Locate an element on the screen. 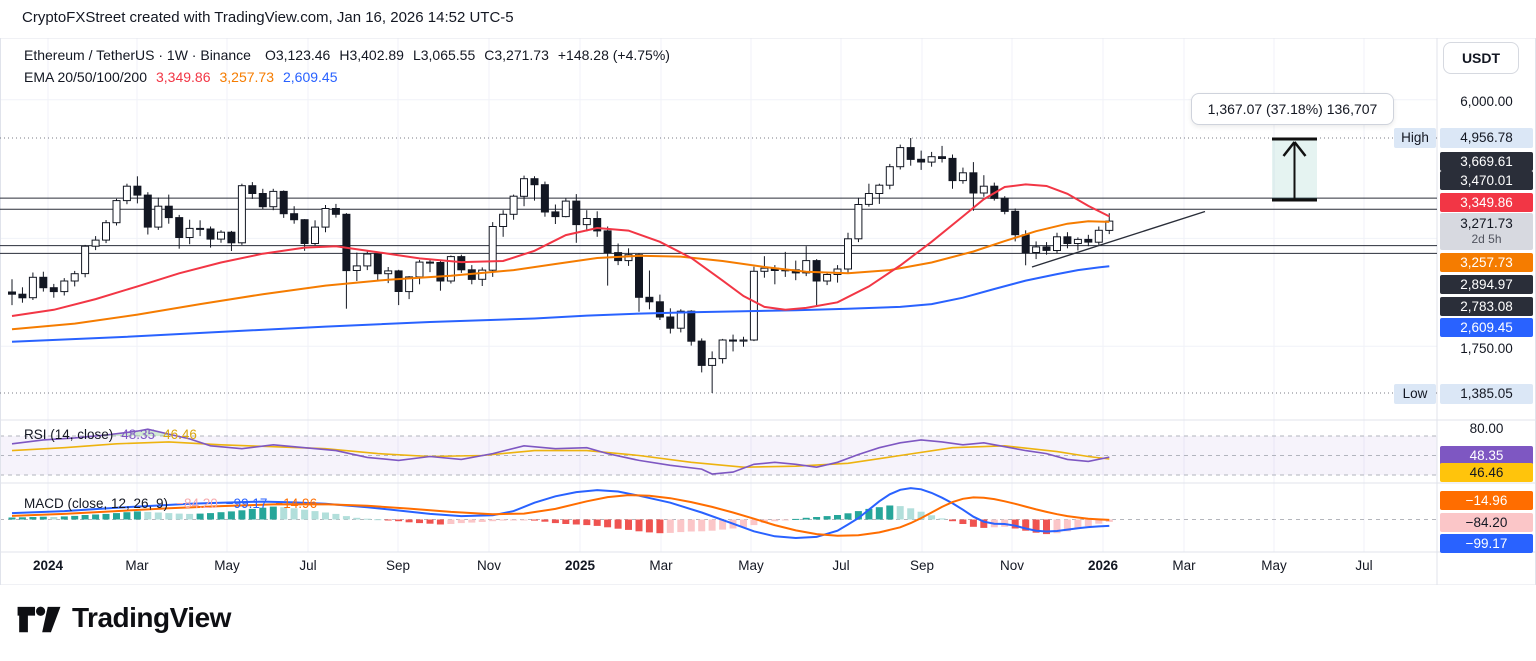 The height and width of the screenshot is (661, 1536). rsi-line is located at coordinates (560, 451).